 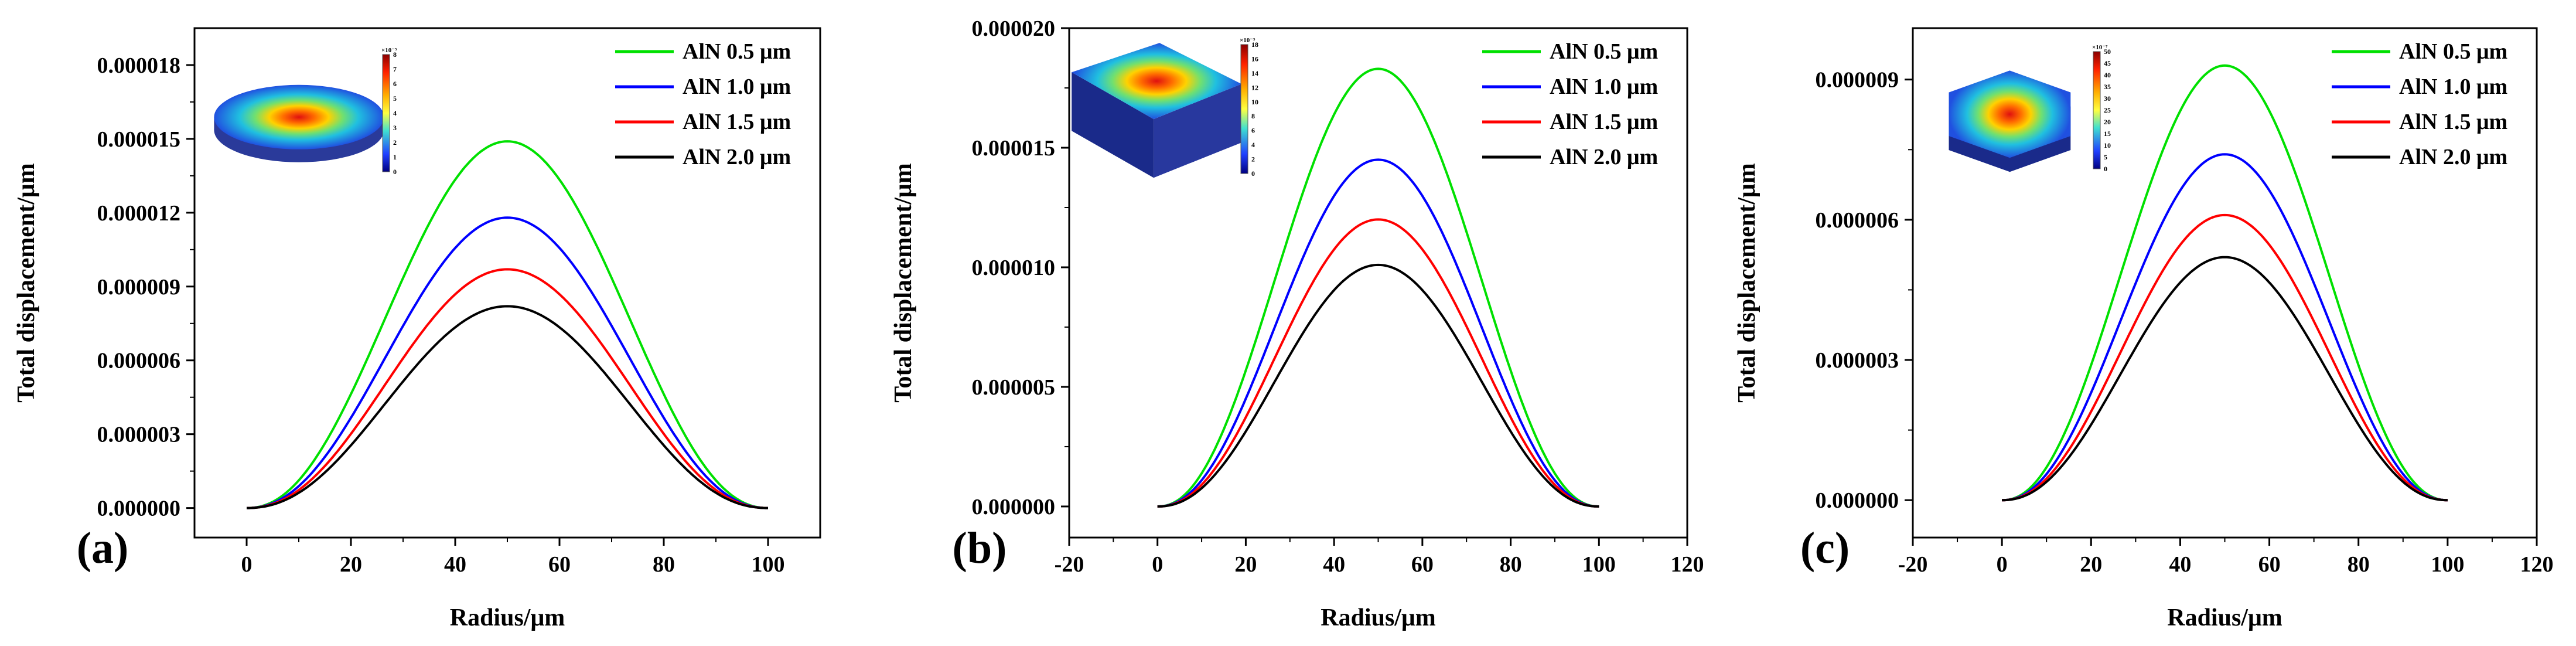 I want to click on panel-label: (b), so click(x=980, y=548).